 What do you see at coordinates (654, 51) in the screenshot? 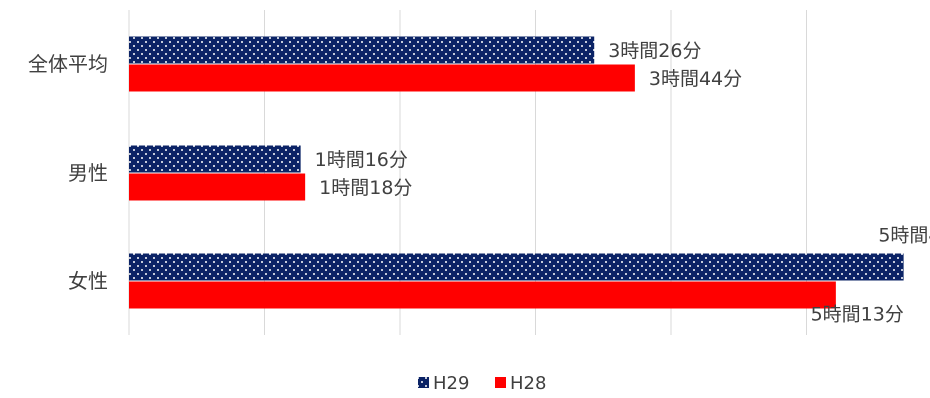
I see `data-label-h29: 3時間26分` at bounding box center [654, 51].